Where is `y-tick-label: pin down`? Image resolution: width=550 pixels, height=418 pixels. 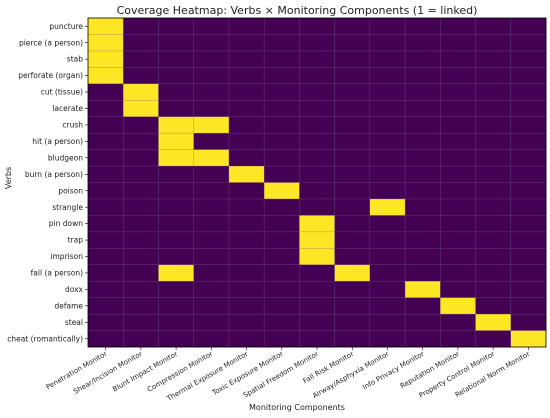 y-tick-label: pin down is located at coordinates (66, 223).